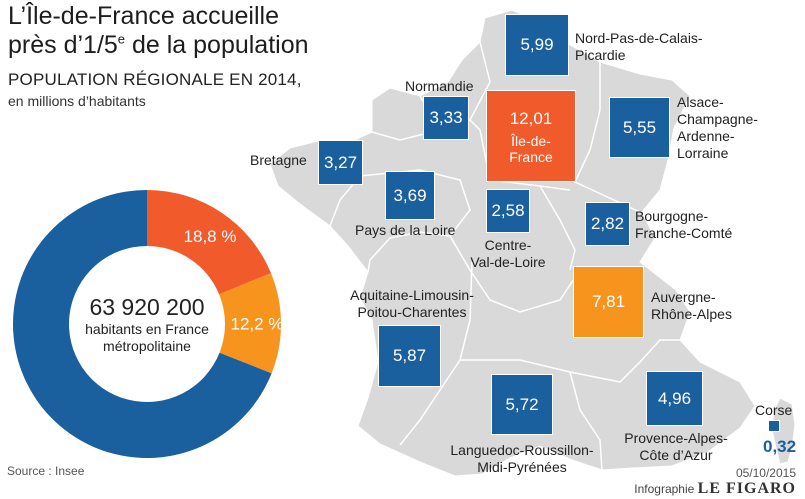  I want to click on region-value-idf: 12,01 Île-de- France, so click(531, 136).